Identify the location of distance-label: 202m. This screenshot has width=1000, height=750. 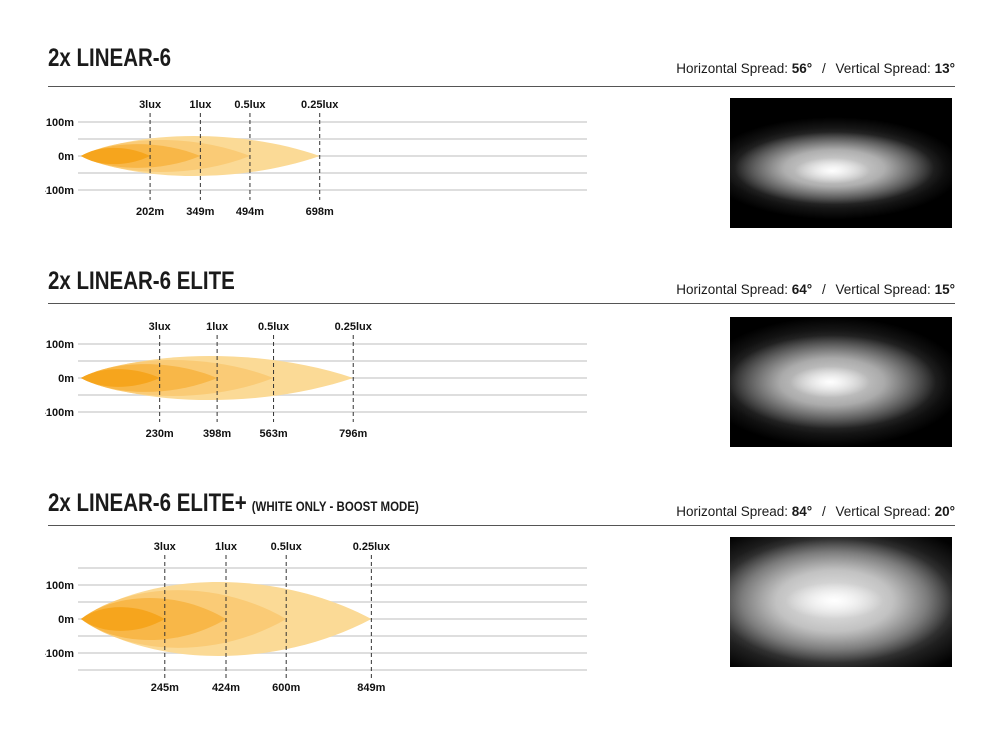
(150, 212).